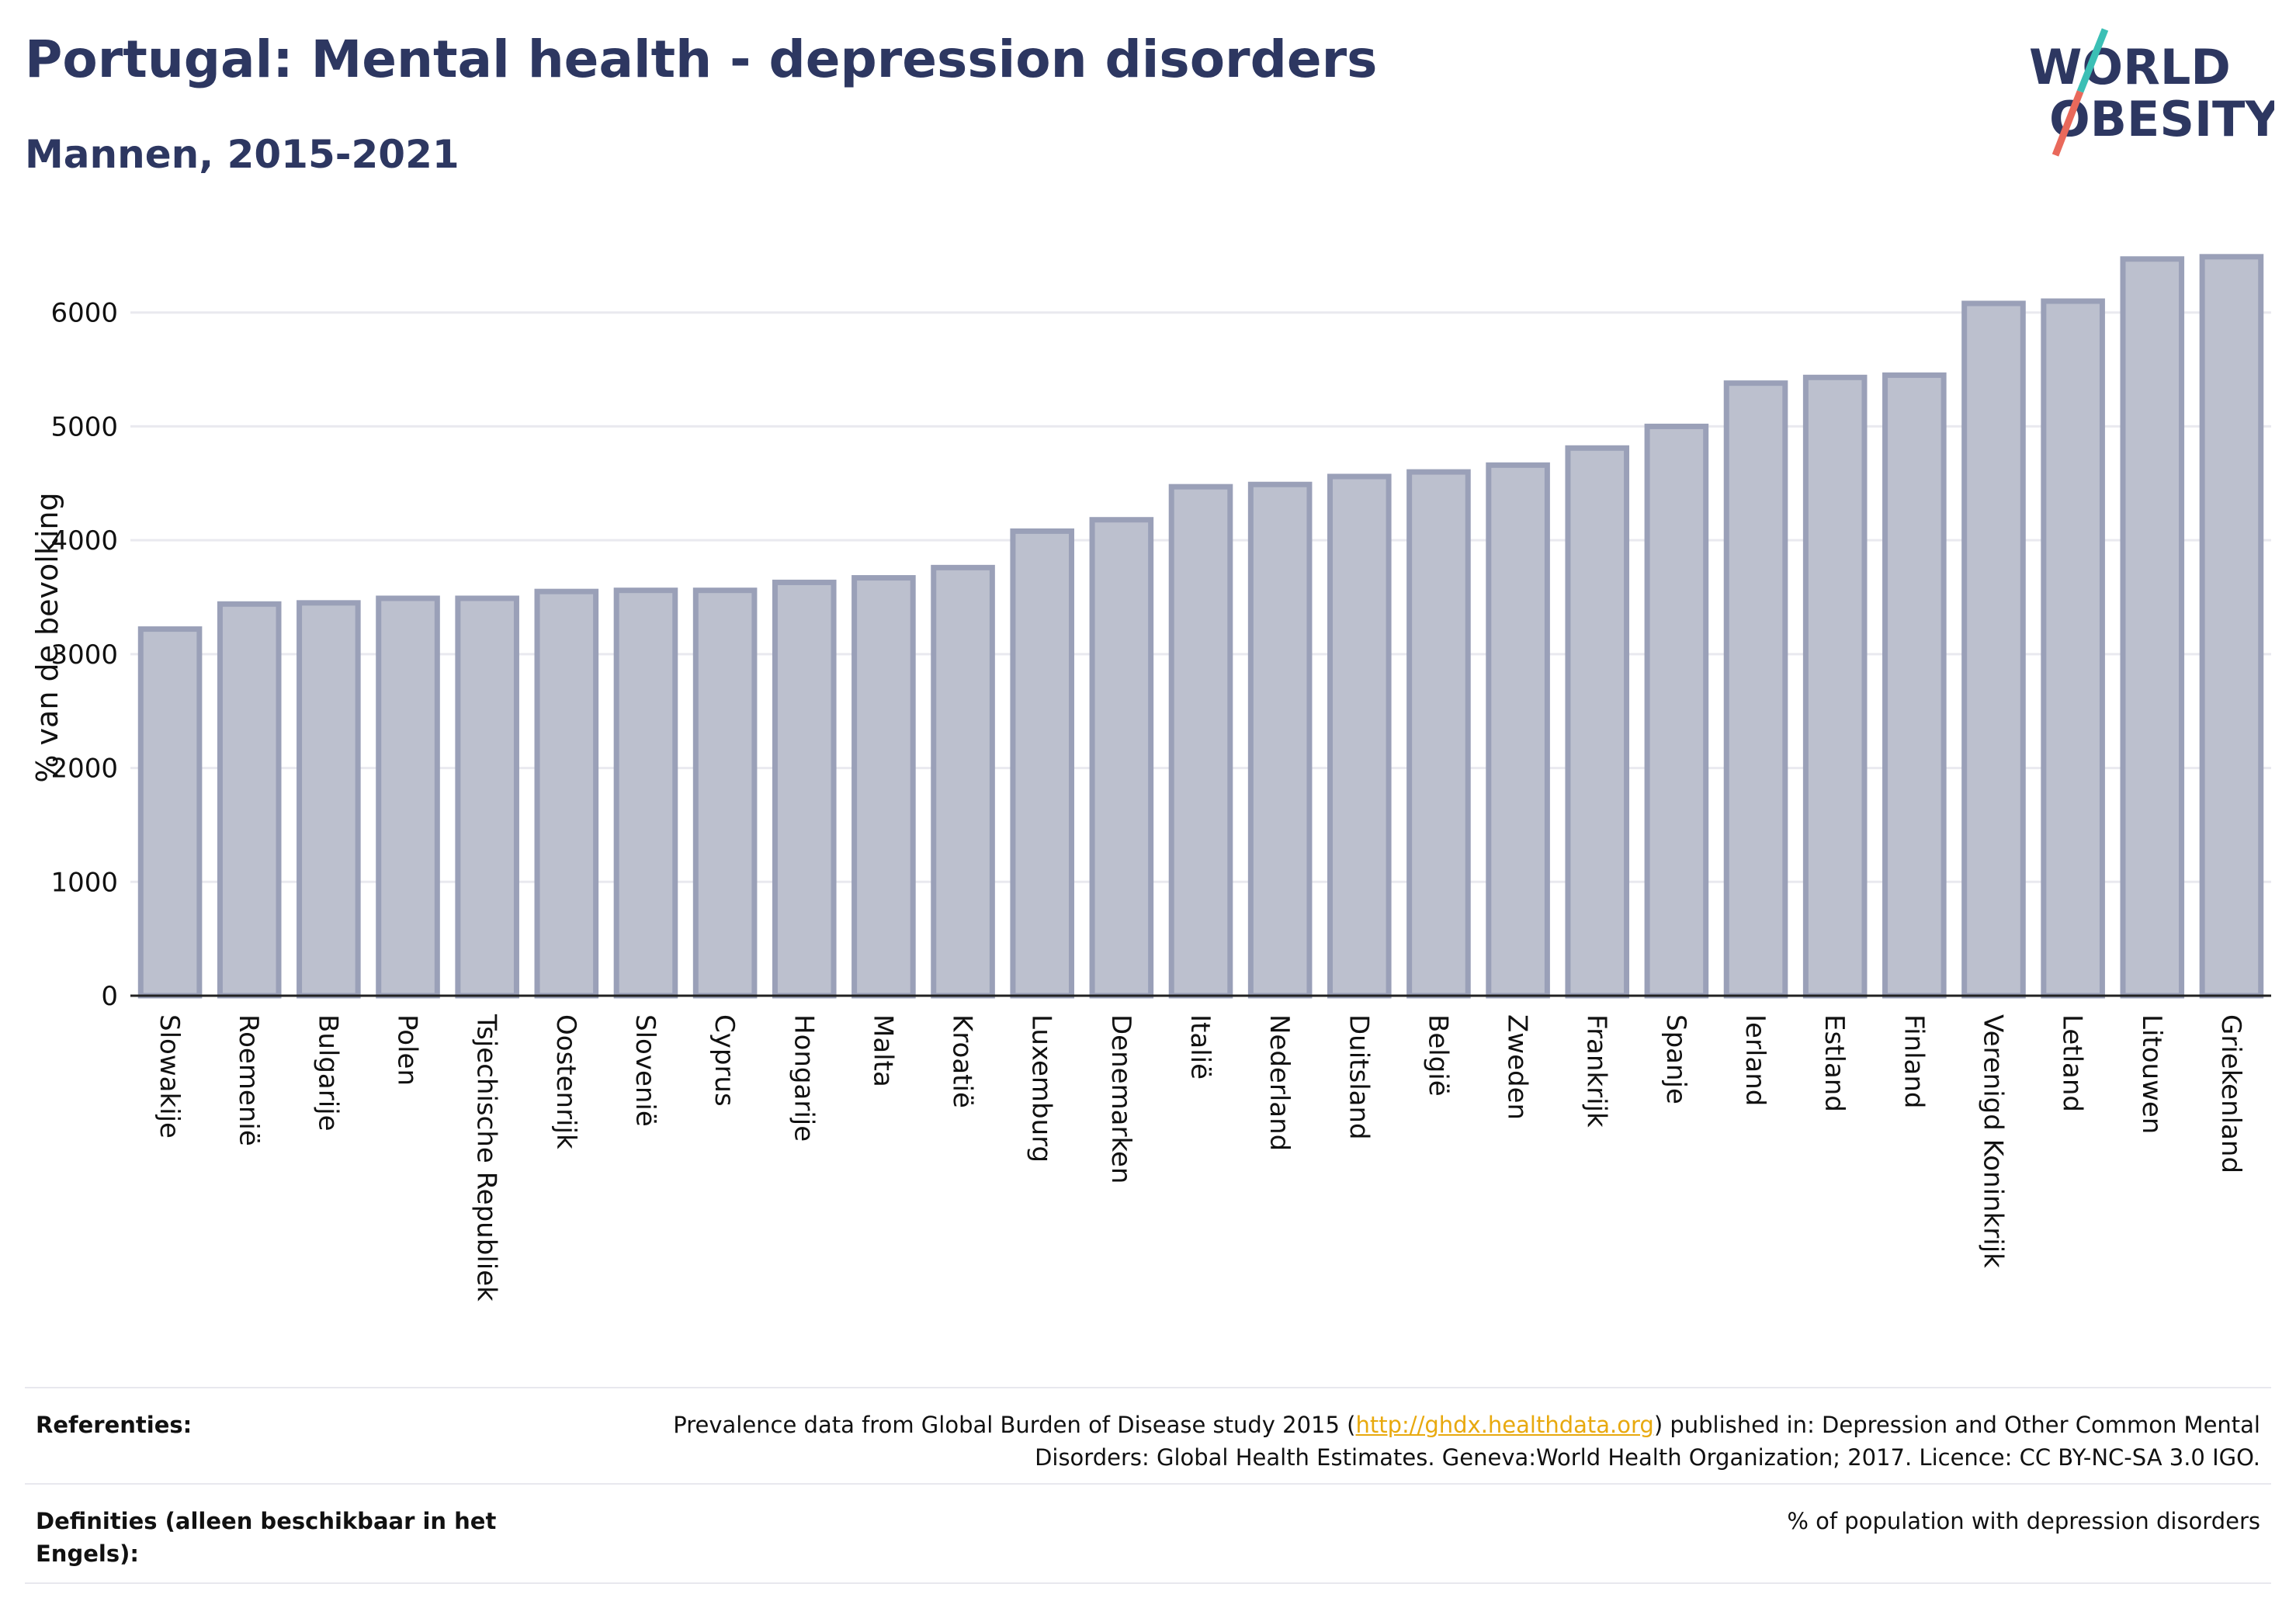 The image size is (2296, 1622). I want to click on y-tick-label: 5000, so click(84, 426).